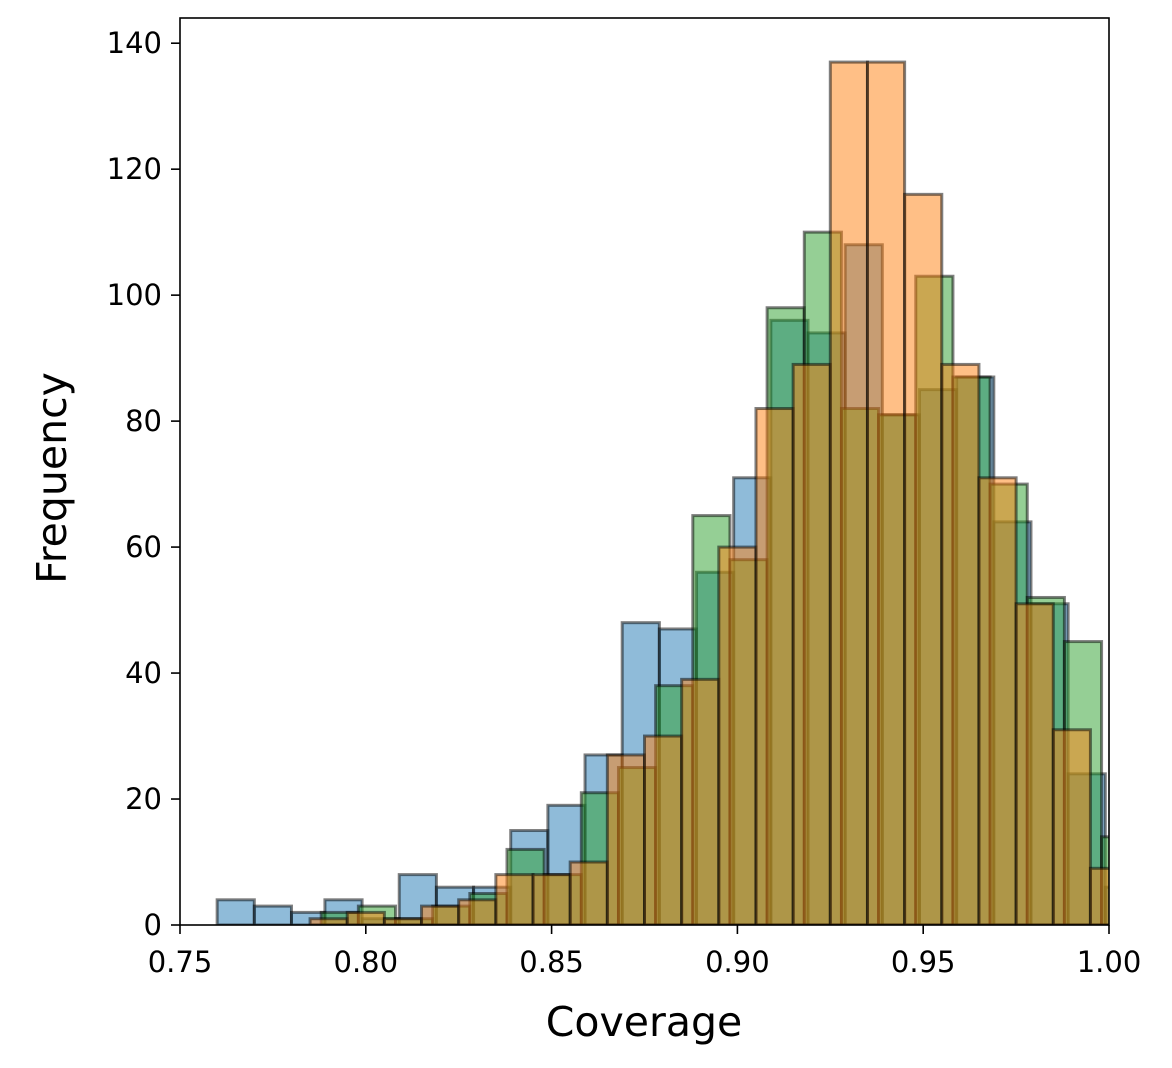 This screenshot has height=1068, width=1172. I want to click on y-tick-label: 0, so click(153, 925).